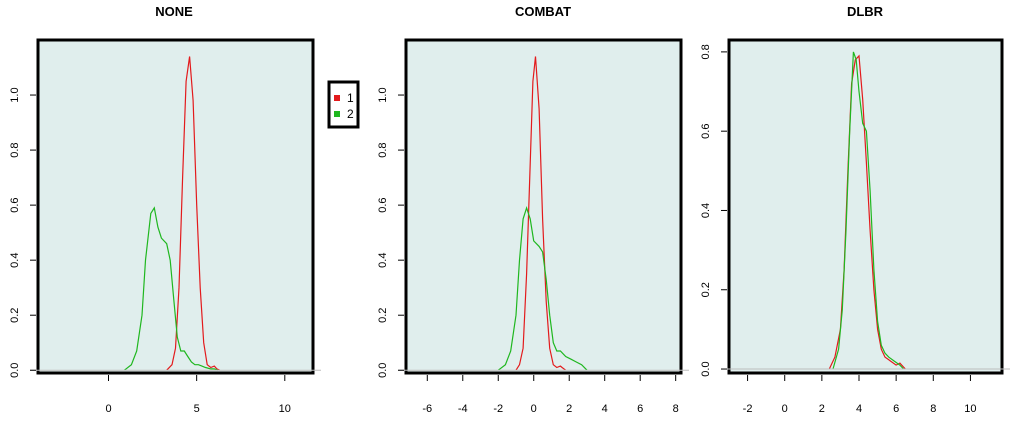 This screenshot has height=421, width=1018. I want to click on x-tick-label: 5, so click(197, 409).